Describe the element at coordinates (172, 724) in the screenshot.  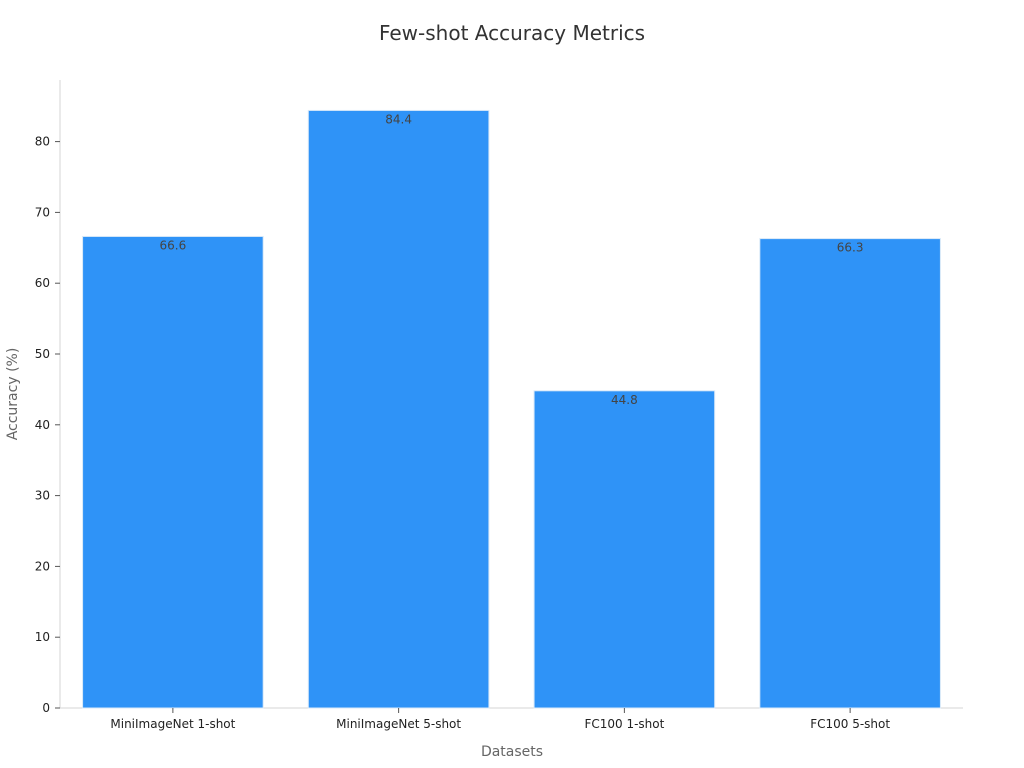
I see `x-tick-label: MiniImageNet 1-shot` at that location.